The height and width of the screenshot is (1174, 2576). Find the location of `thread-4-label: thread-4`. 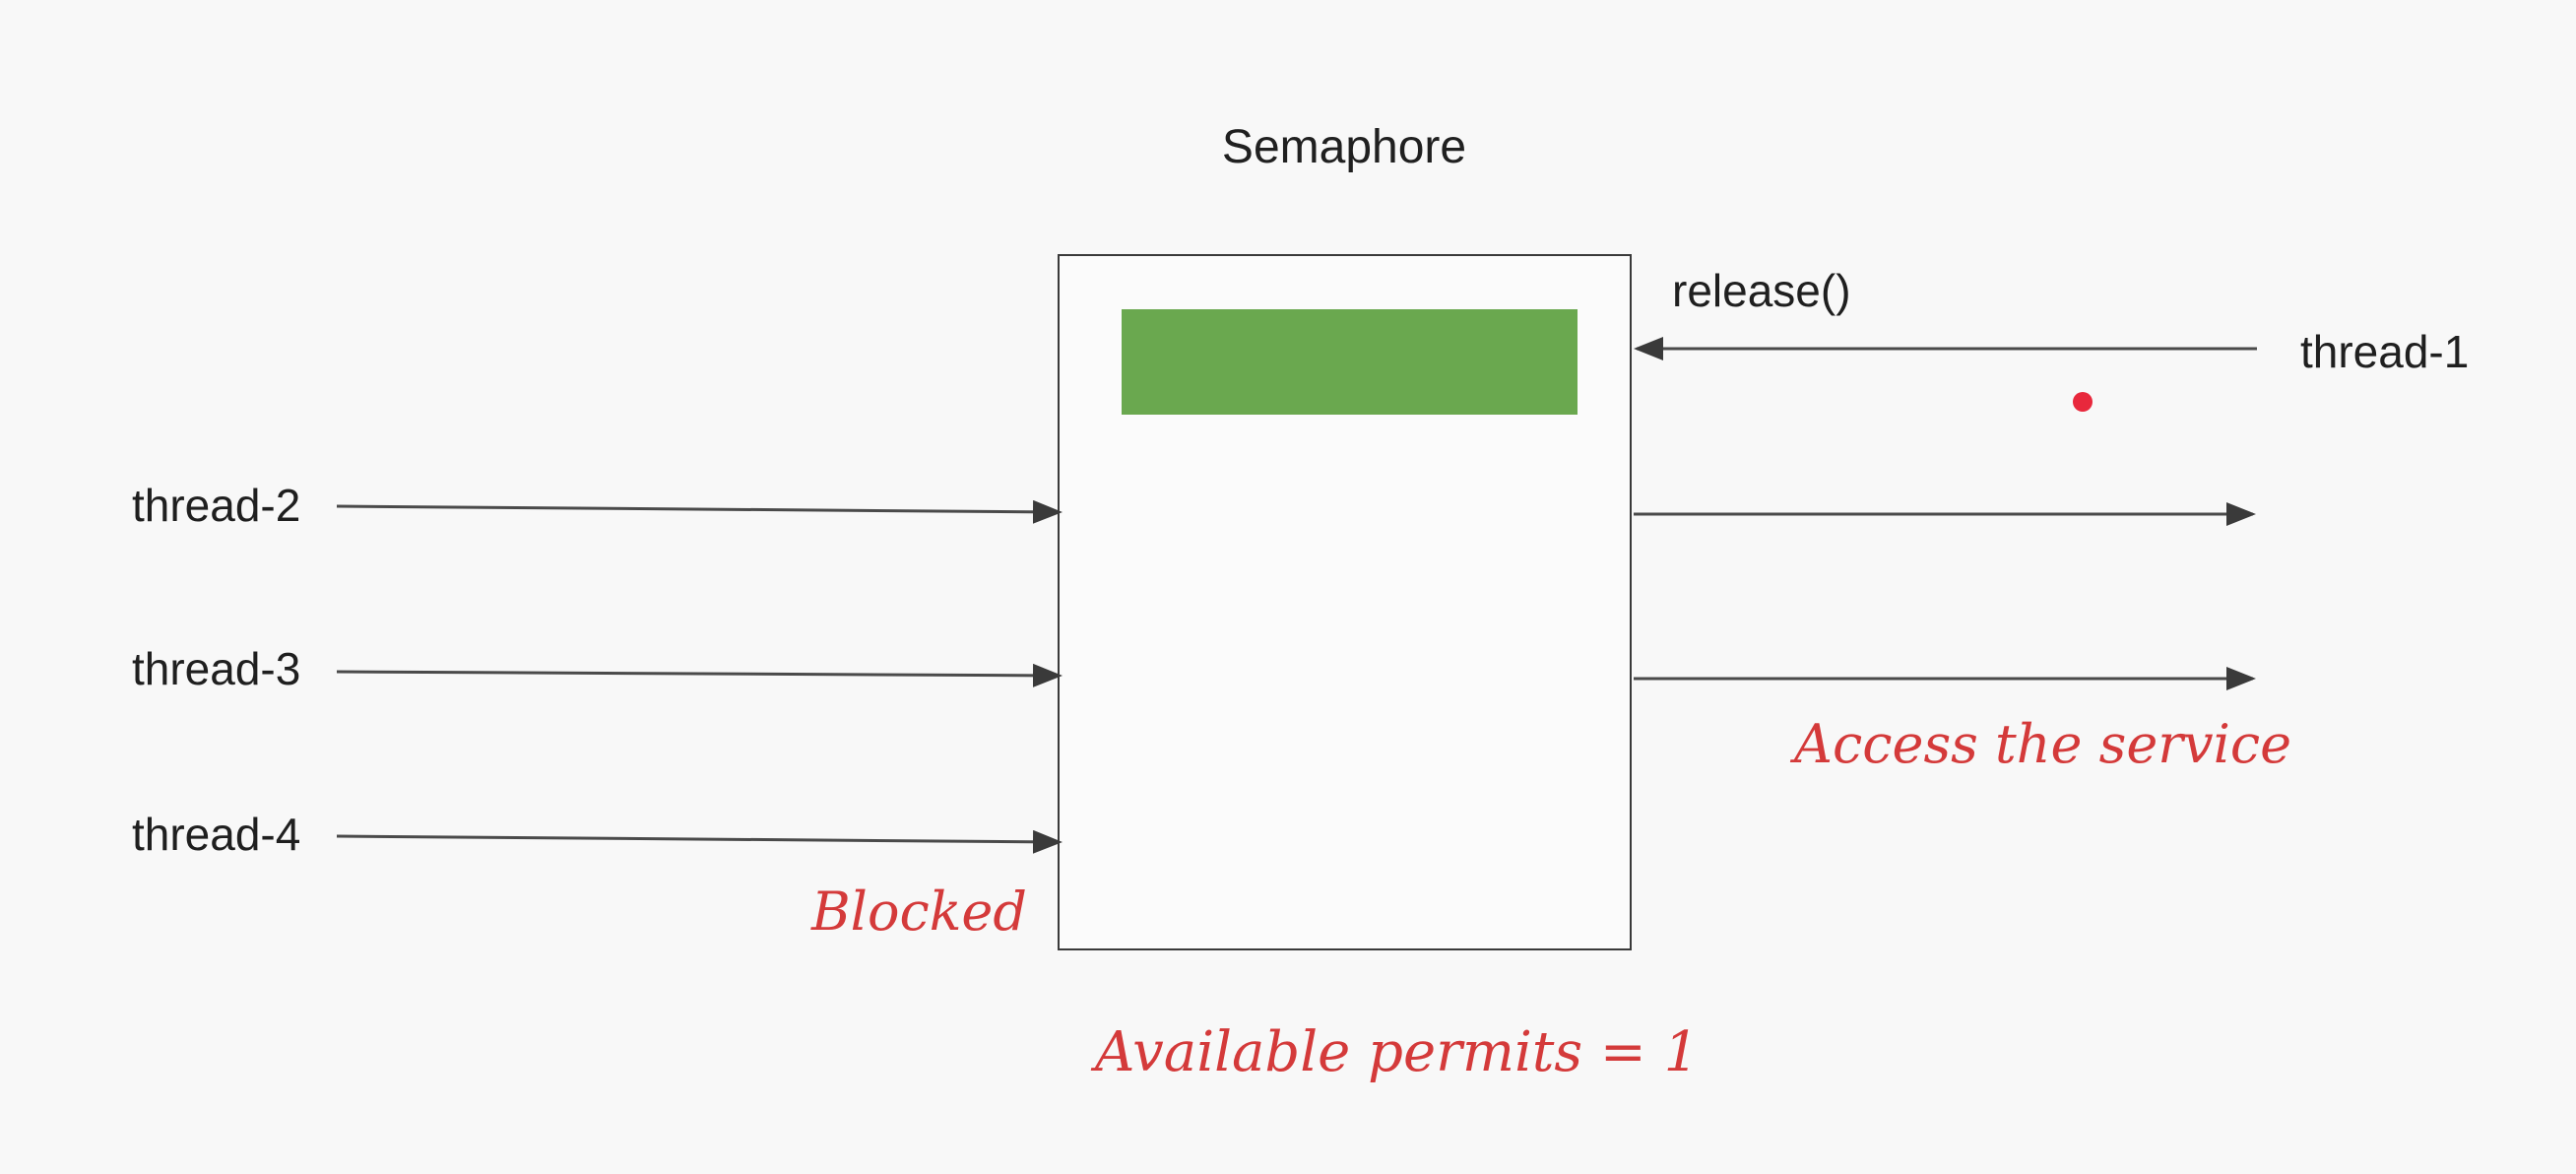

thread-4-label: thread-4 is located at coordinates (216, 834).